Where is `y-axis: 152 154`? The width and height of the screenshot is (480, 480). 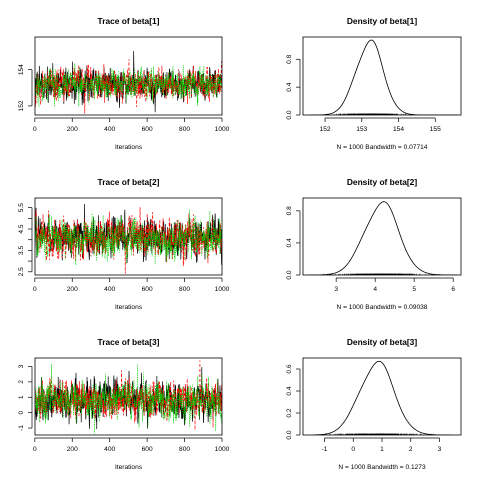 y-axis: 152 154 is located at coordinates (25, 87).